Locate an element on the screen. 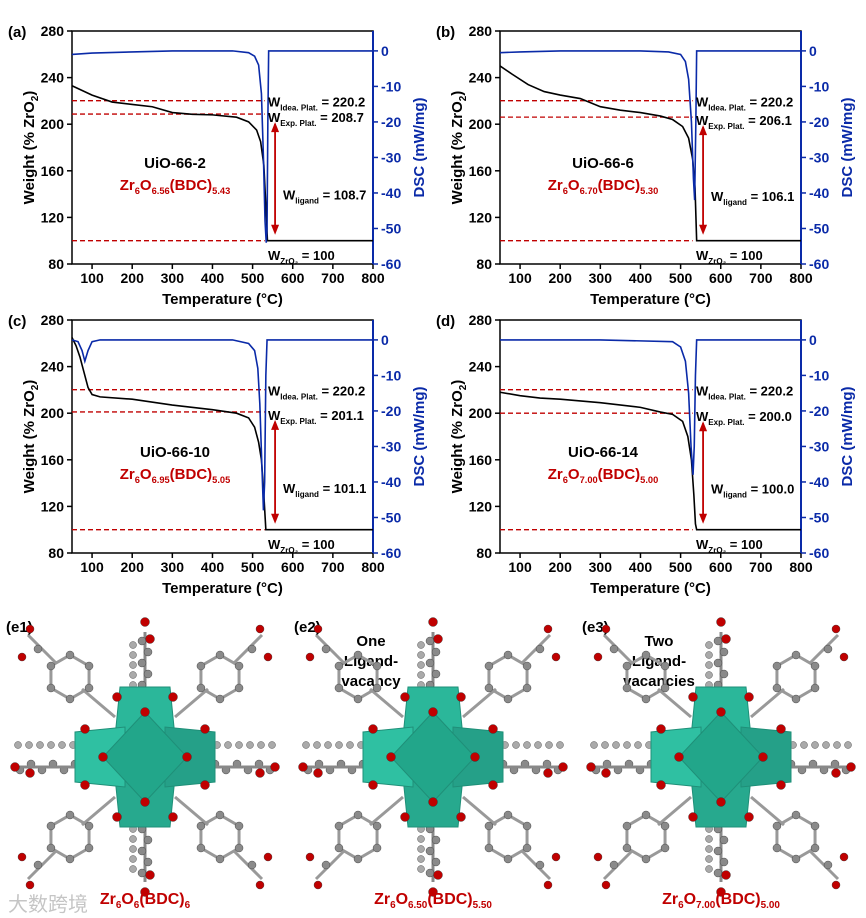 This screenshot has width=866, height=918. y-tick-label: 240 is located at coordinates (53, 367).